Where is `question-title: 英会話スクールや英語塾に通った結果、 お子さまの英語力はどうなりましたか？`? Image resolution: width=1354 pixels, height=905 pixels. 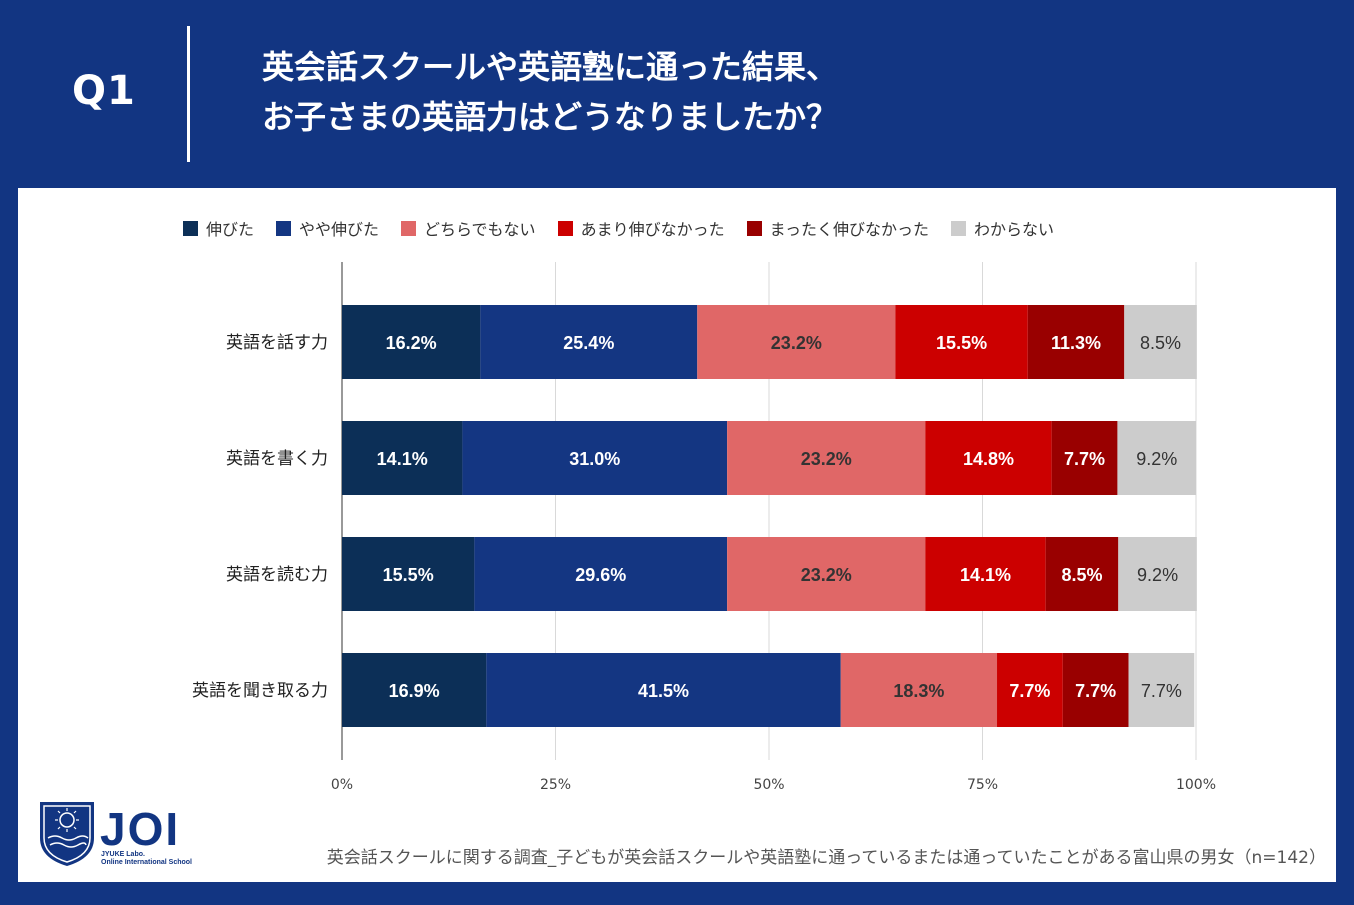 question-title: 英会話スクールや英語塾に通った結果、 お子さまの英語力はどうなりましたか？ is located at coordinates (550, 92).